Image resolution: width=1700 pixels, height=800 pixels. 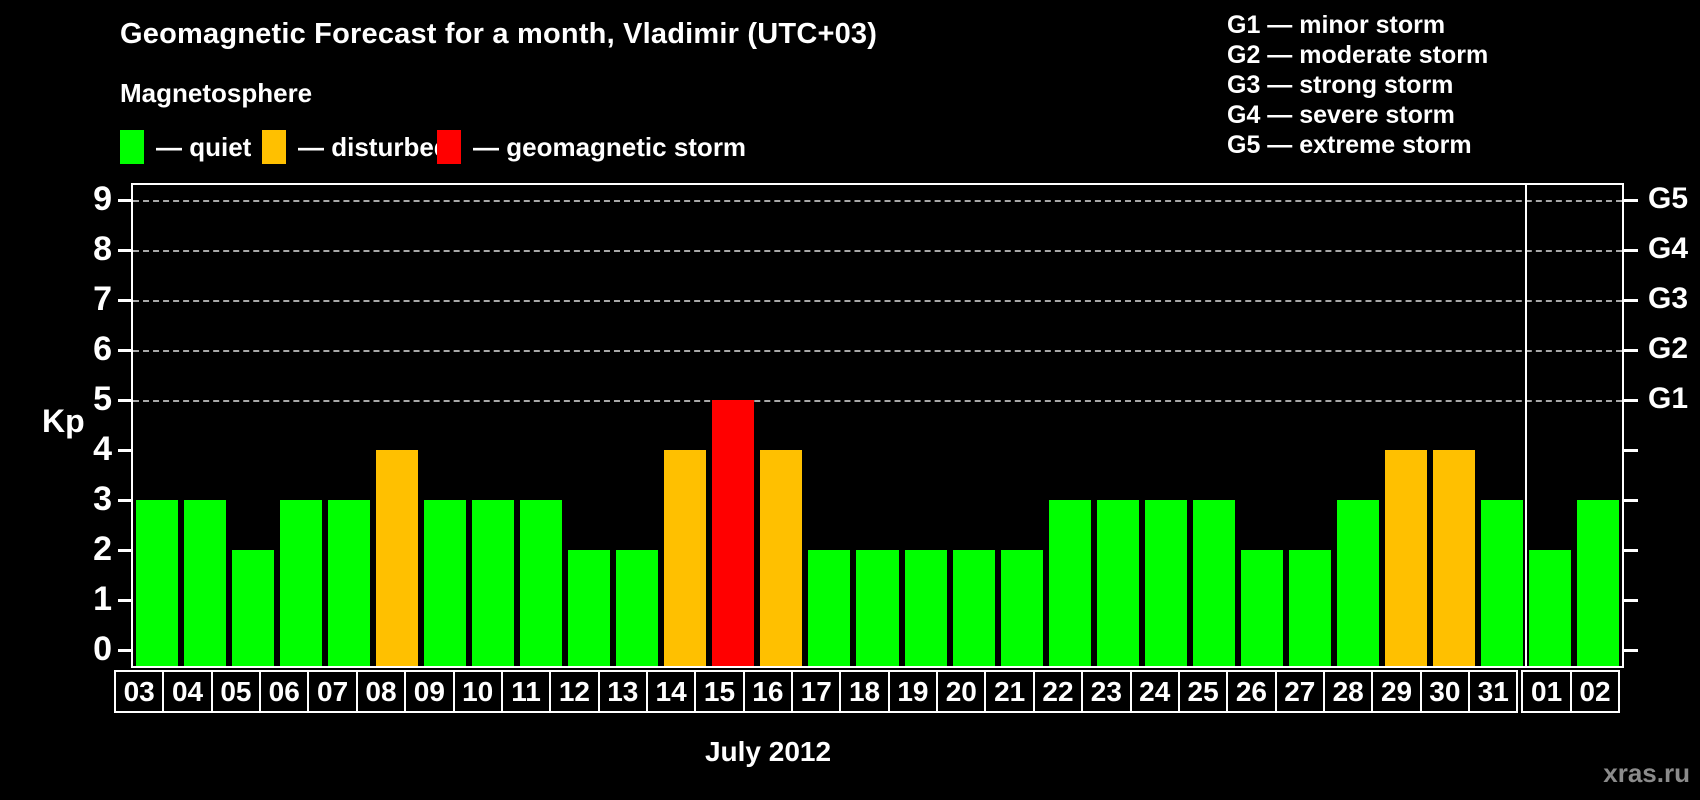 What do you see at coordinates (102, 649) in the screenshot?
I see `y-tick-label-0: 0` at bounding box center [102, 649].